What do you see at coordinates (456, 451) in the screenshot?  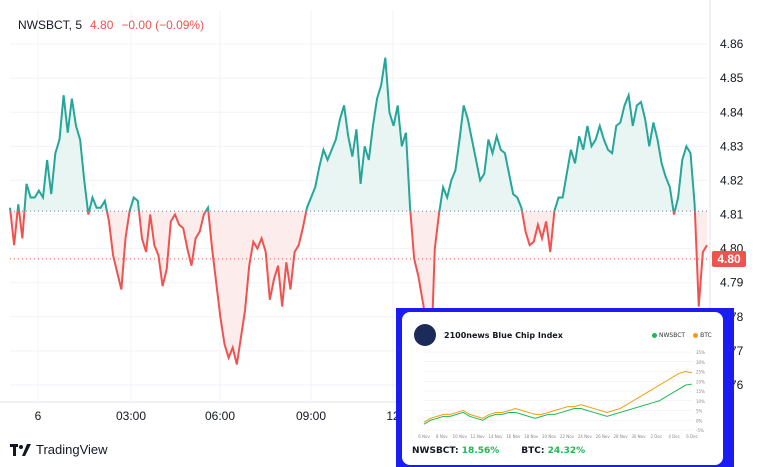 I see `inset-footer-nwsbct: NWSBCT: 18.56%` at bounding box center [456, 451].